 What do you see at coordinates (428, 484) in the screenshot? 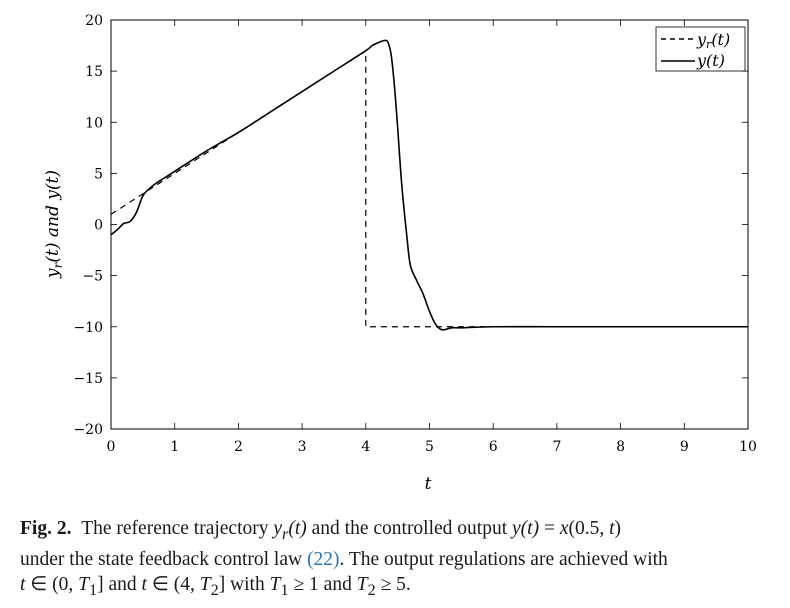
I see `x-axis-title: t` at bounding box center [428, 484].